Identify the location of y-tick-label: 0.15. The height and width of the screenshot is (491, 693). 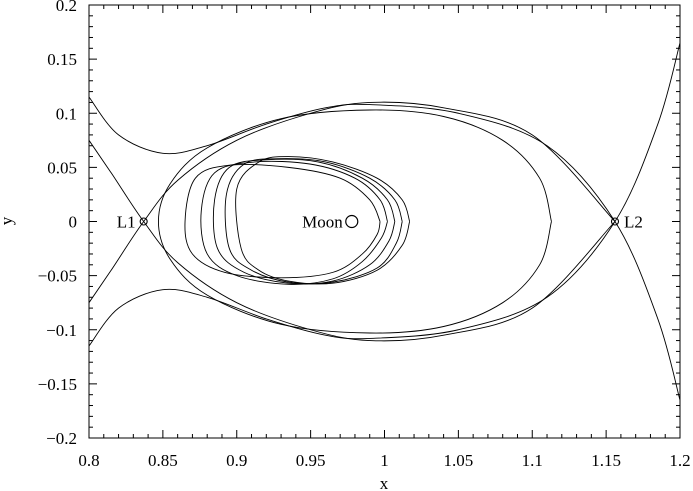
(62, 59).